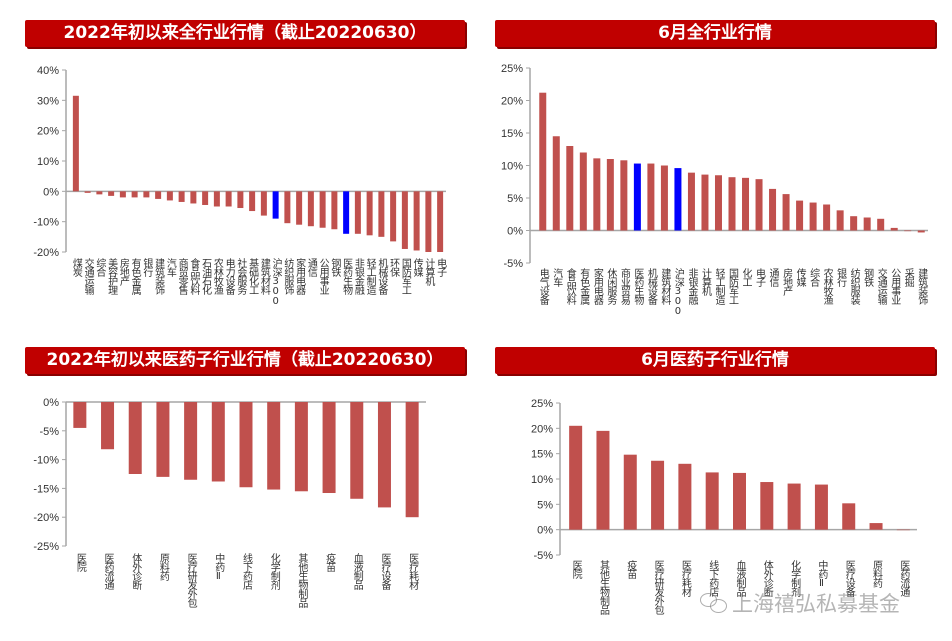 The height and width of the screenshot is (641, 952). What do you see at coordinates (99, 193) in the screenshot?
I see `bar-综合` at bounding box center [99, 193].